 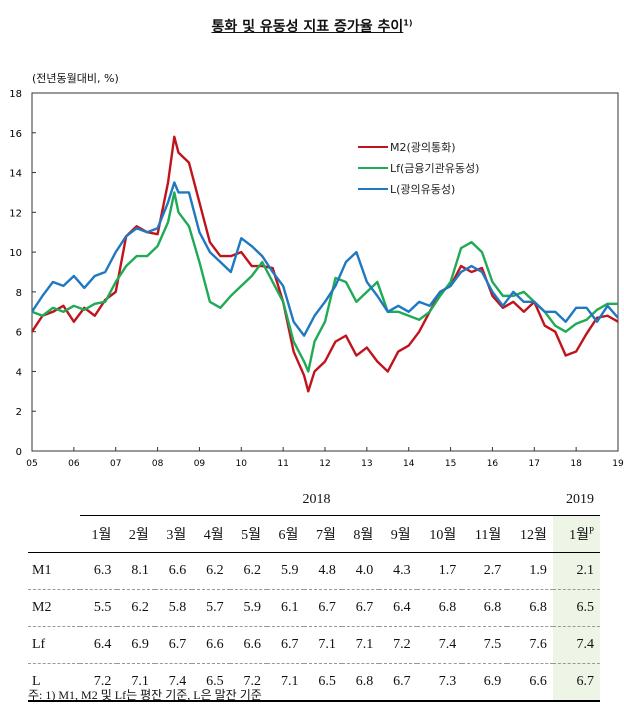 I want to click on x-tick-label: 13, so click(x=366, y=464).